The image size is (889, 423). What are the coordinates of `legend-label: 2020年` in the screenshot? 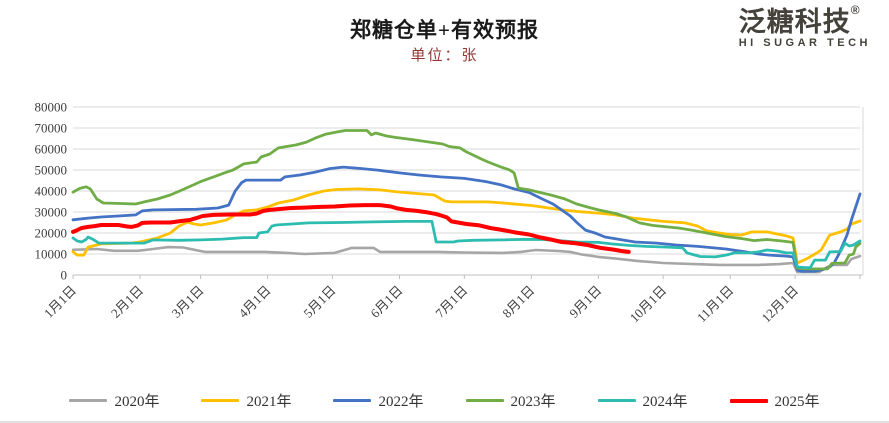 It's located at (137, 402).